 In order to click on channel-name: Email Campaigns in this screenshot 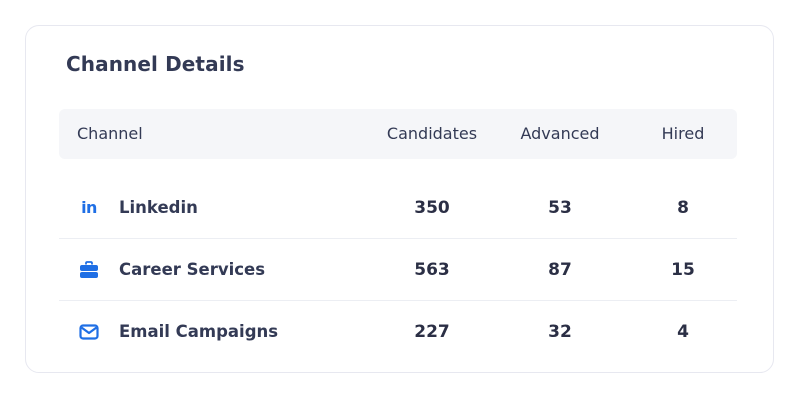, I will do `click(199, 331)`.